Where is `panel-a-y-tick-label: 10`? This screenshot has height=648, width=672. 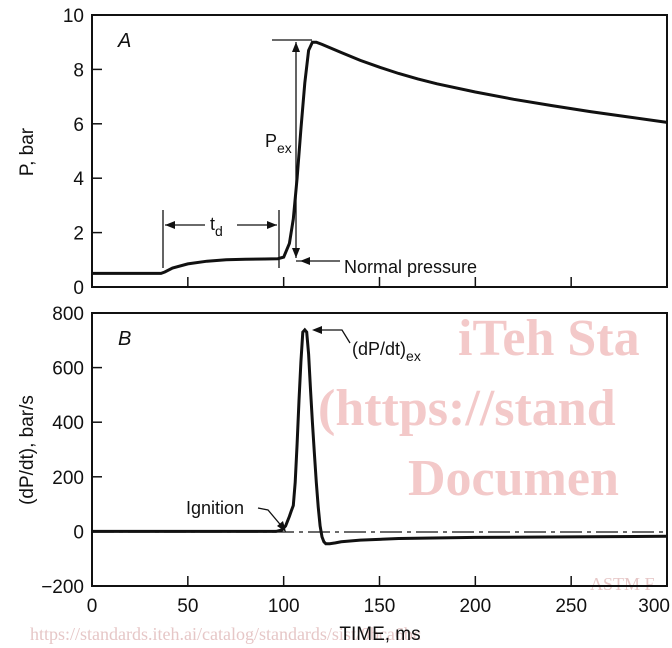
panel-a-y-tick-label: 10 is located at coordinates (73, 16).